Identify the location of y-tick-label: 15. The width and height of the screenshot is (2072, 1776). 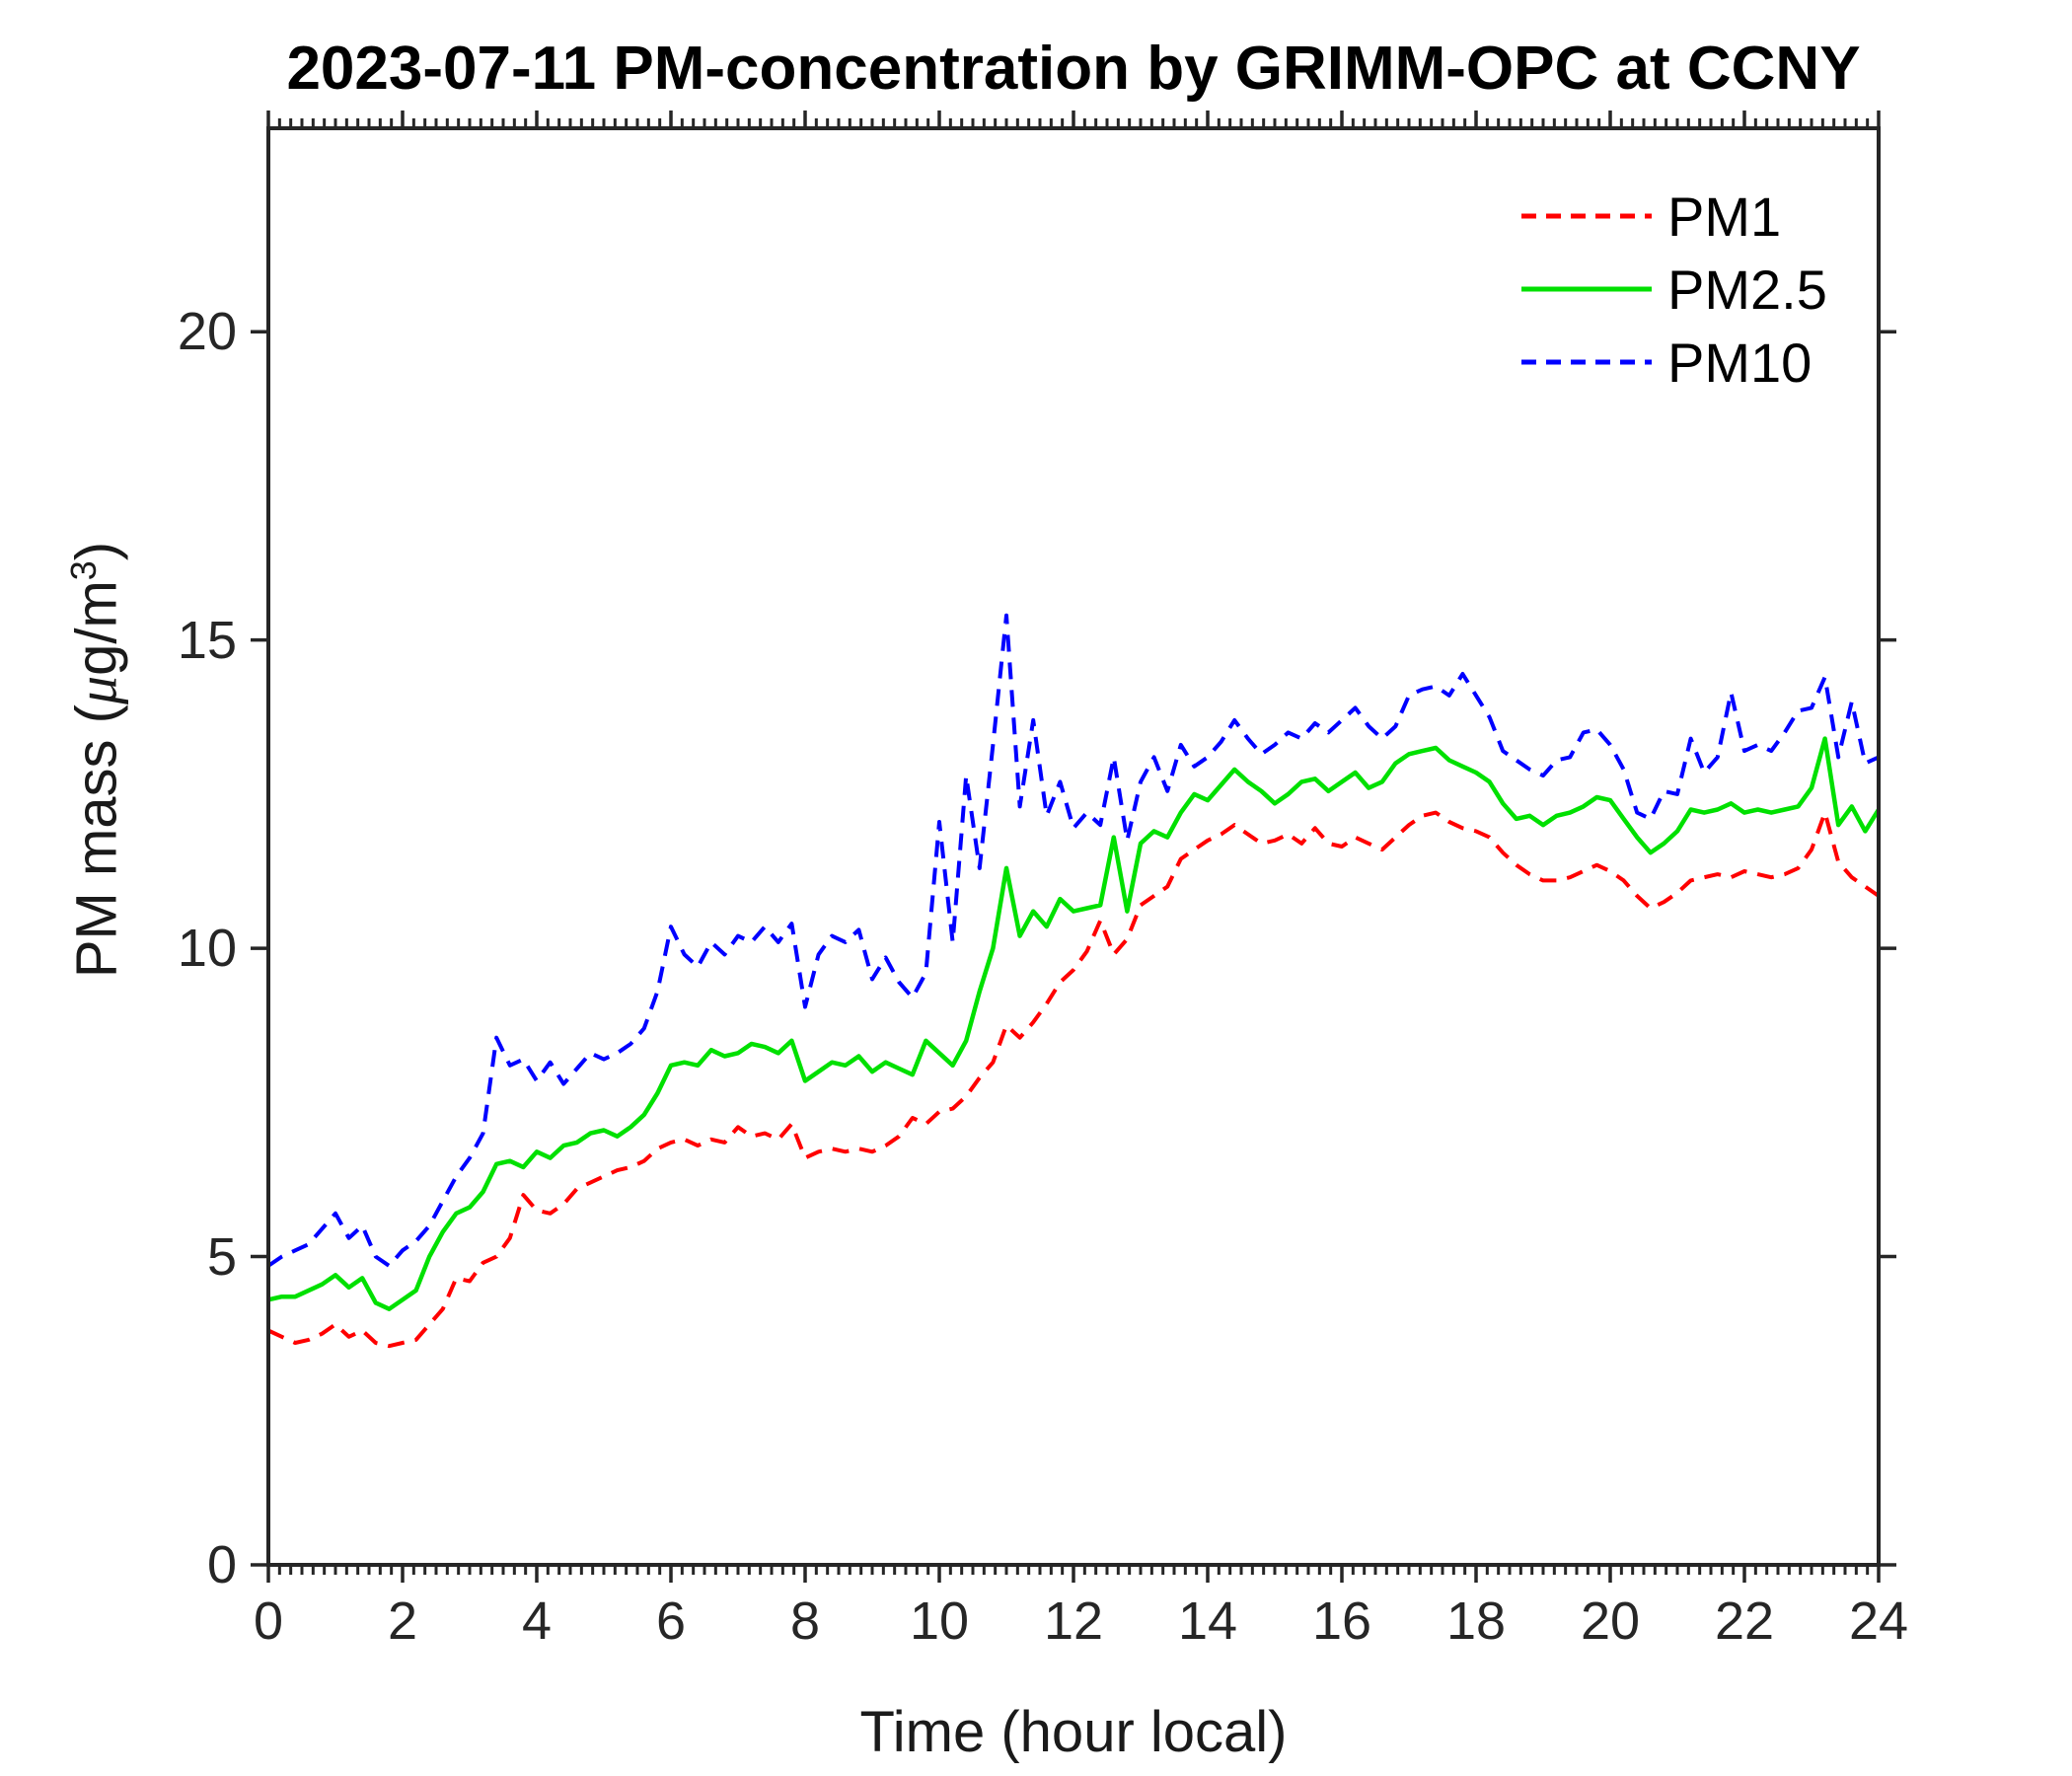
(207, 640).